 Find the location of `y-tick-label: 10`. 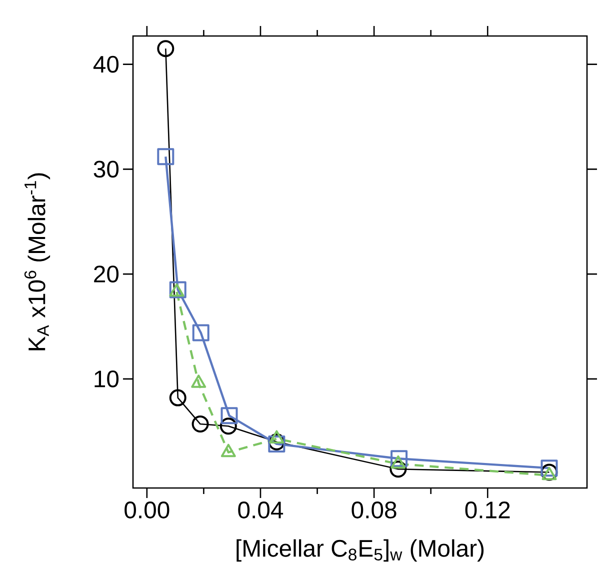

y-tick-label: 10 is located at coordinates (106, 379).